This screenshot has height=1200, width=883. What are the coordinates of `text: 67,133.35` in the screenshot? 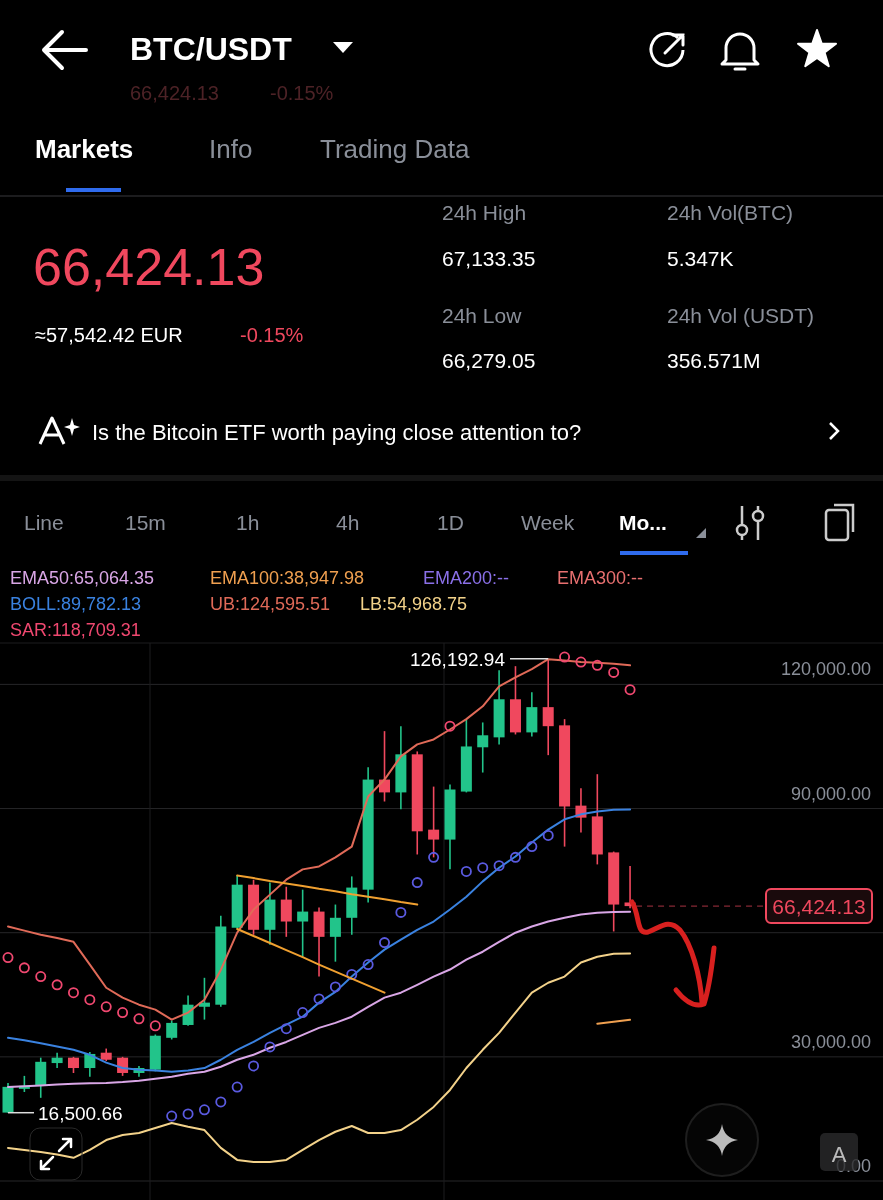 It's located at (489, 258).